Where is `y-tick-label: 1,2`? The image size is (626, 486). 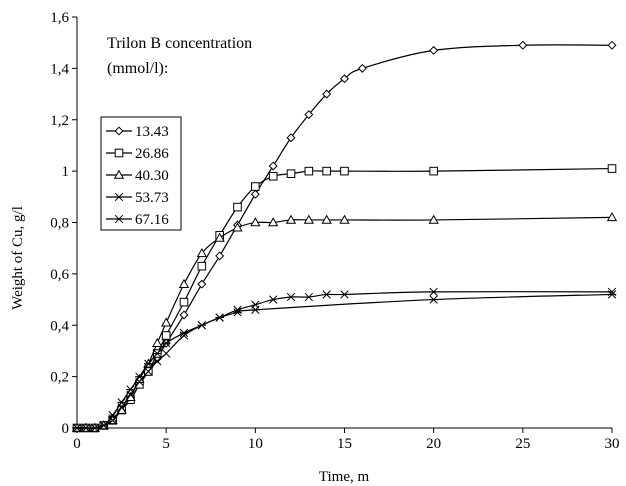
y-tick-label: 1,2 is located at coordinates (59, 121).